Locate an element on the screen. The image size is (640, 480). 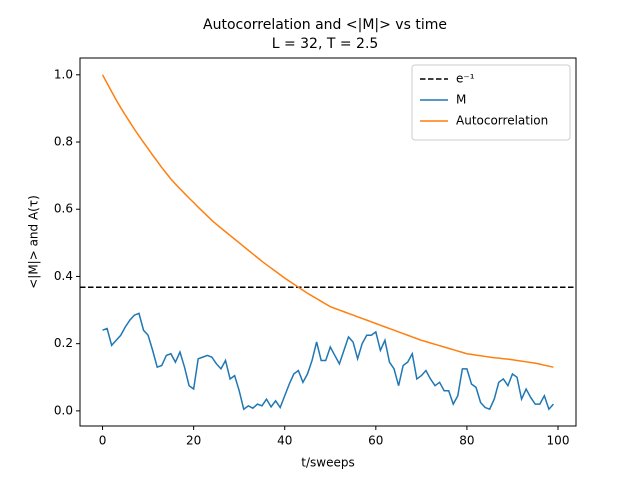
legend-box is located at coordinates (491, 102).